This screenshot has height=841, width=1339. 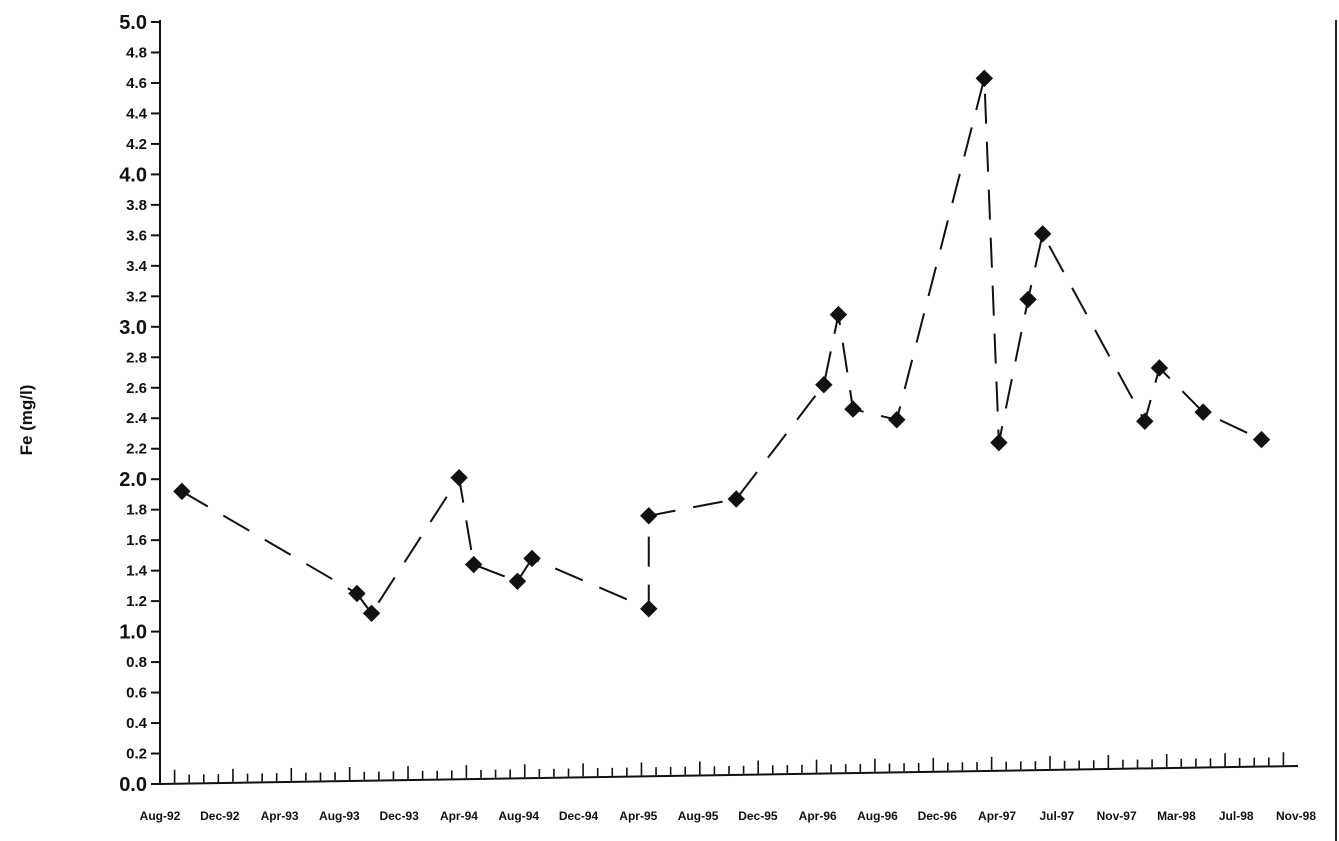 What do you see at coordinates (399, 816) in the screenshot?
I see `x-tick-label: Dec-93` at bounding box center [399, 816].